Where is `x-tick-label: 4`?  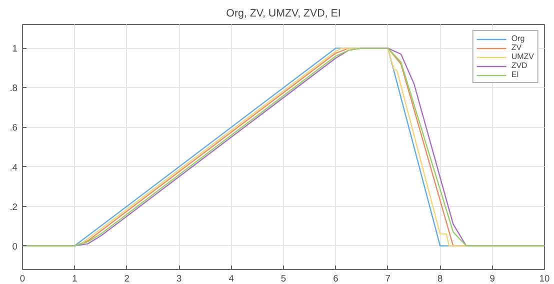
x-tick-label: 4 is located at coordinates (231, 279).